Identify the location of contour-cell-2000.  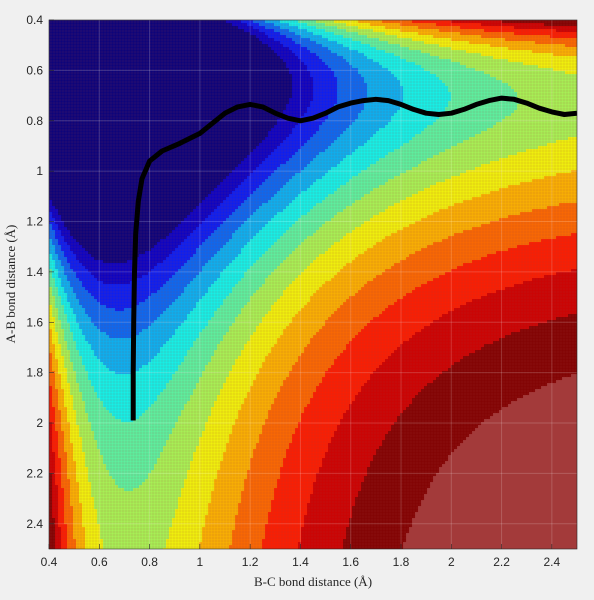
(242, 54).